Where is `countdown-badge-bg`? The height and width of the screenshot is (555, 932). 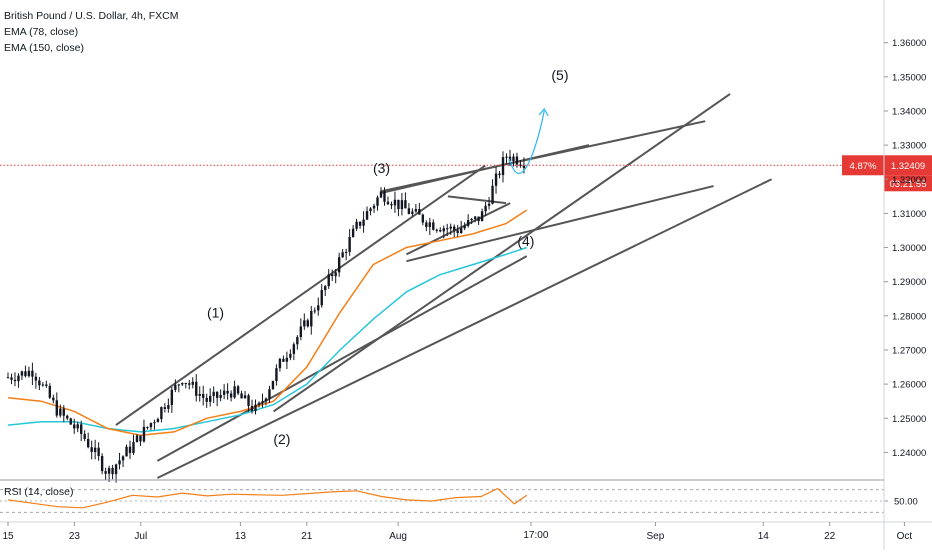
countdown-badge-bg is located at coordinates (908, 183).